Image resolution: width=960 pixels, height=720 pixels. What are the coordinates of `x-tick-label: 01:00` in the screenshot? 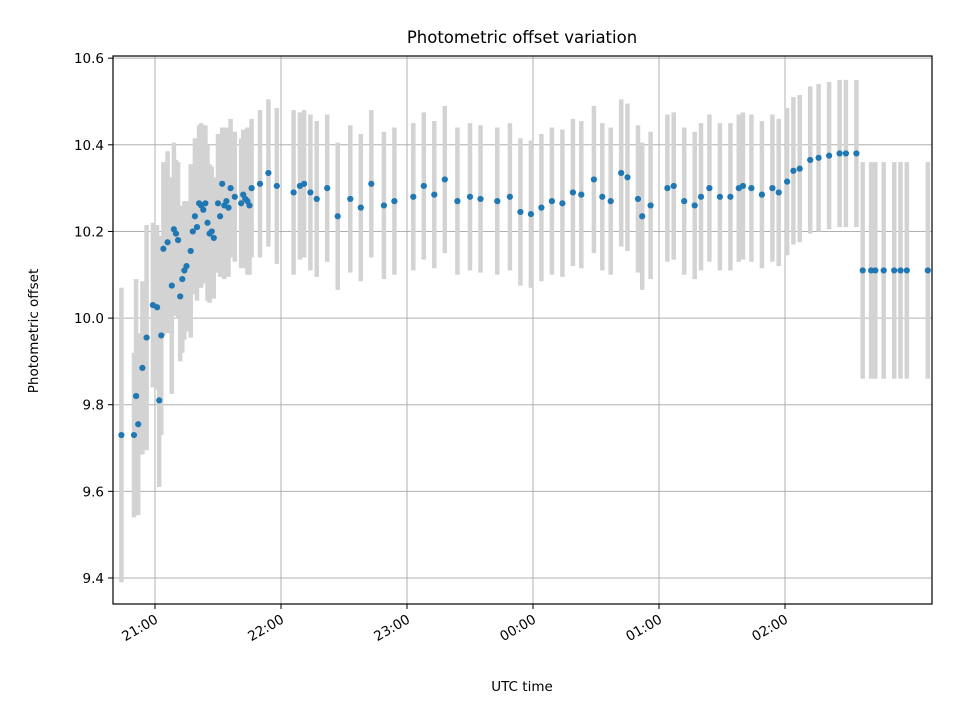 It's located at (644, 628).